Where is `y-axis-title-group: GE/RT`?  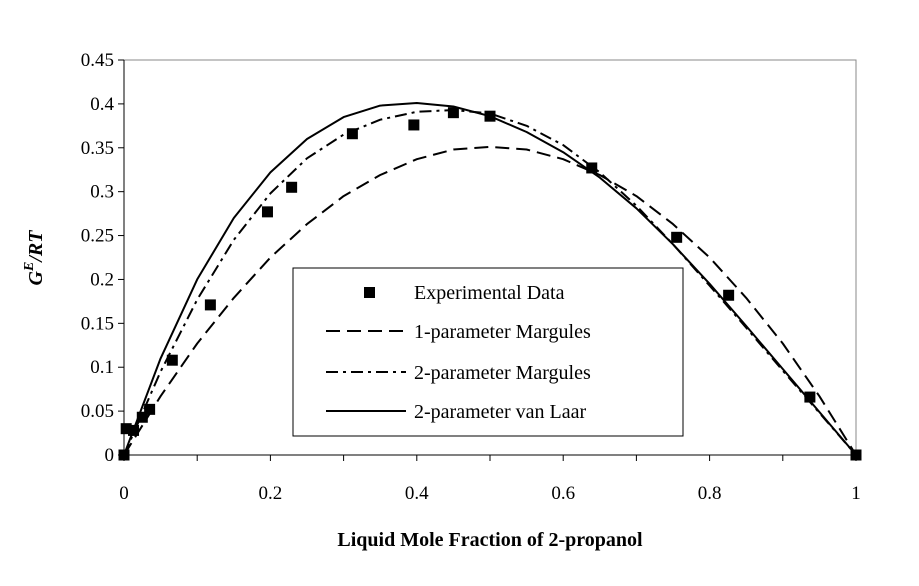
y-axis-title-group: GE/RT is located at coordinates (34, 258).